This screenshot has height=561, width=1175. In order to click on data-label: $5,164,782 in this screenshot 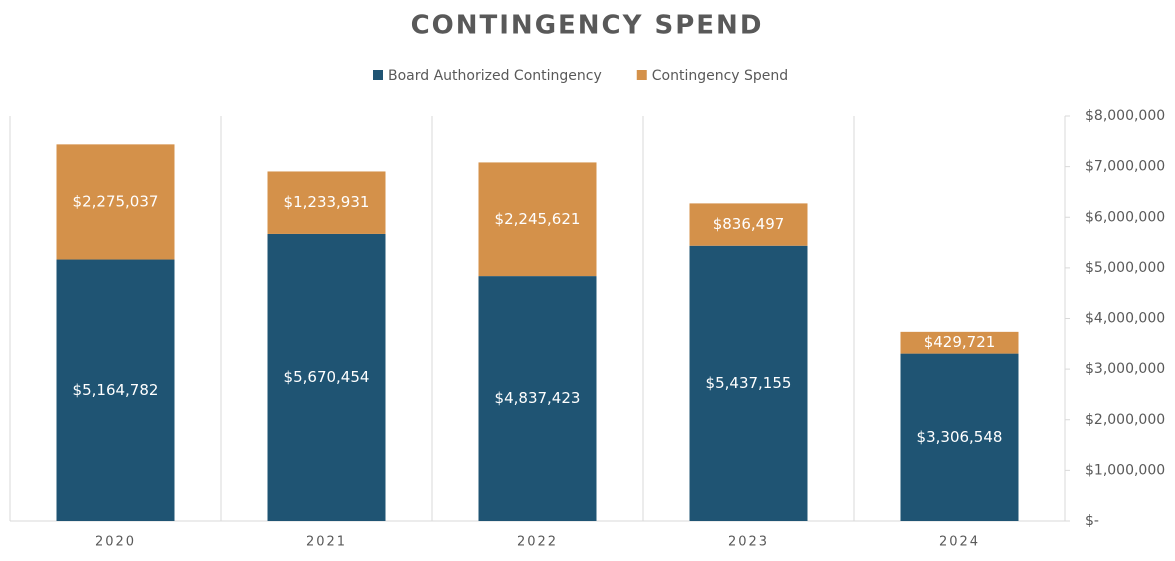, I will do `click(116, 390)`.